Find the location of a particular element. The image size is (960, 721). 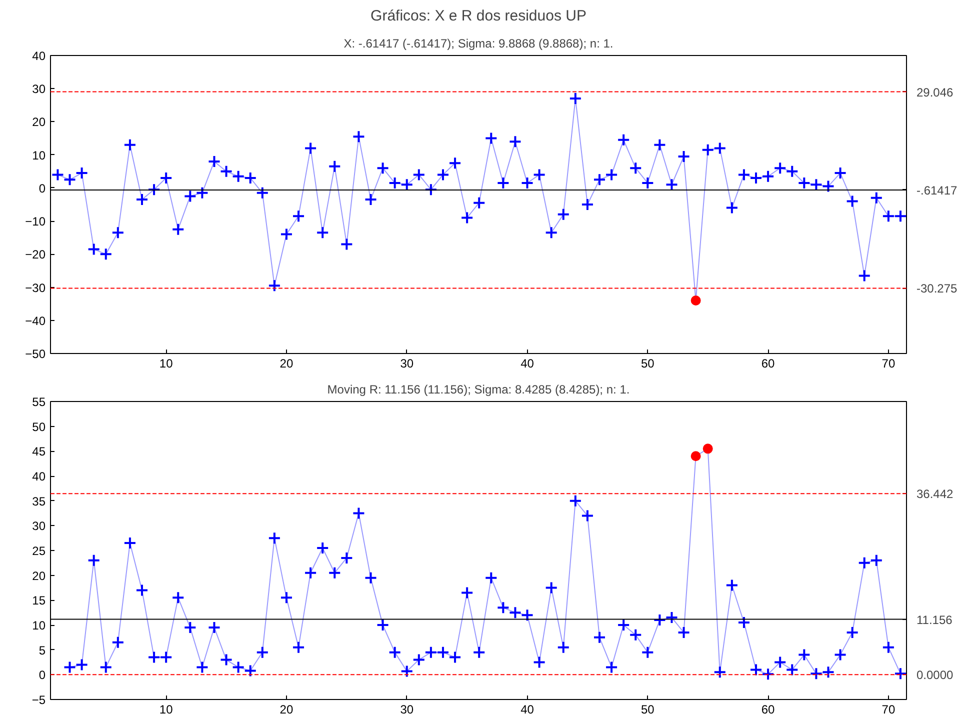

ref-line-label: 0.0000 is located at coordinates (935, 675).